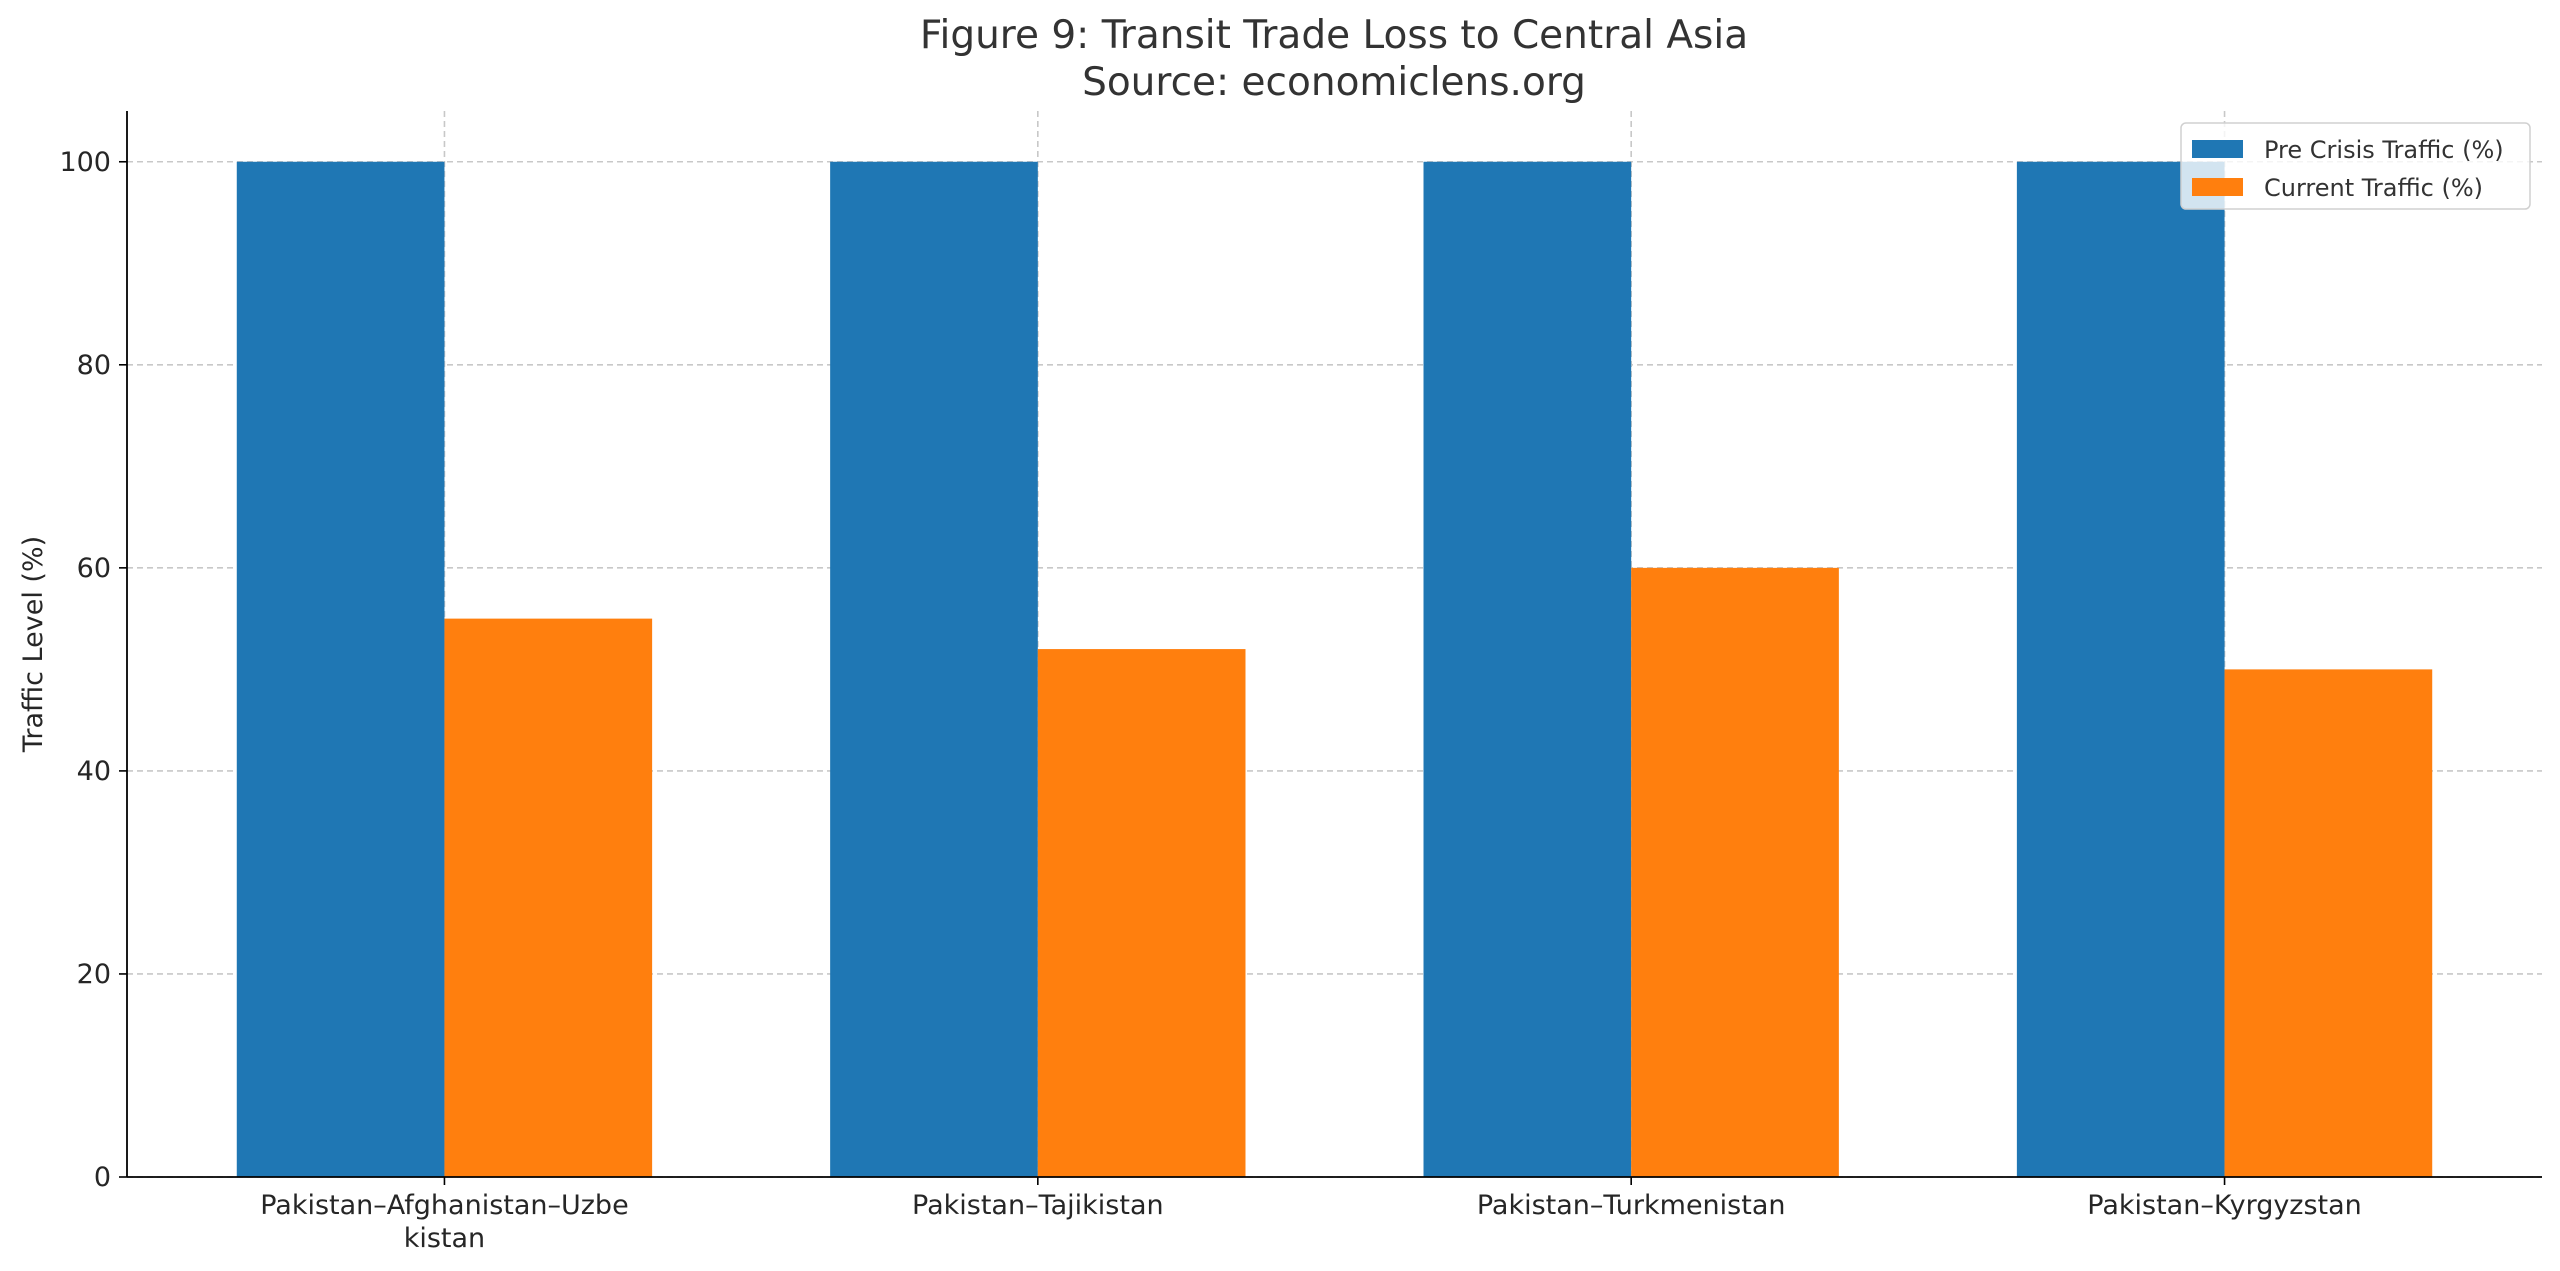 The width and height of the screenshot is (2560, 1271). Describe the element at coordinates (1334, 82) in the screenshot. I see `chart-subtitle: Source: economiclens.org` at that location.